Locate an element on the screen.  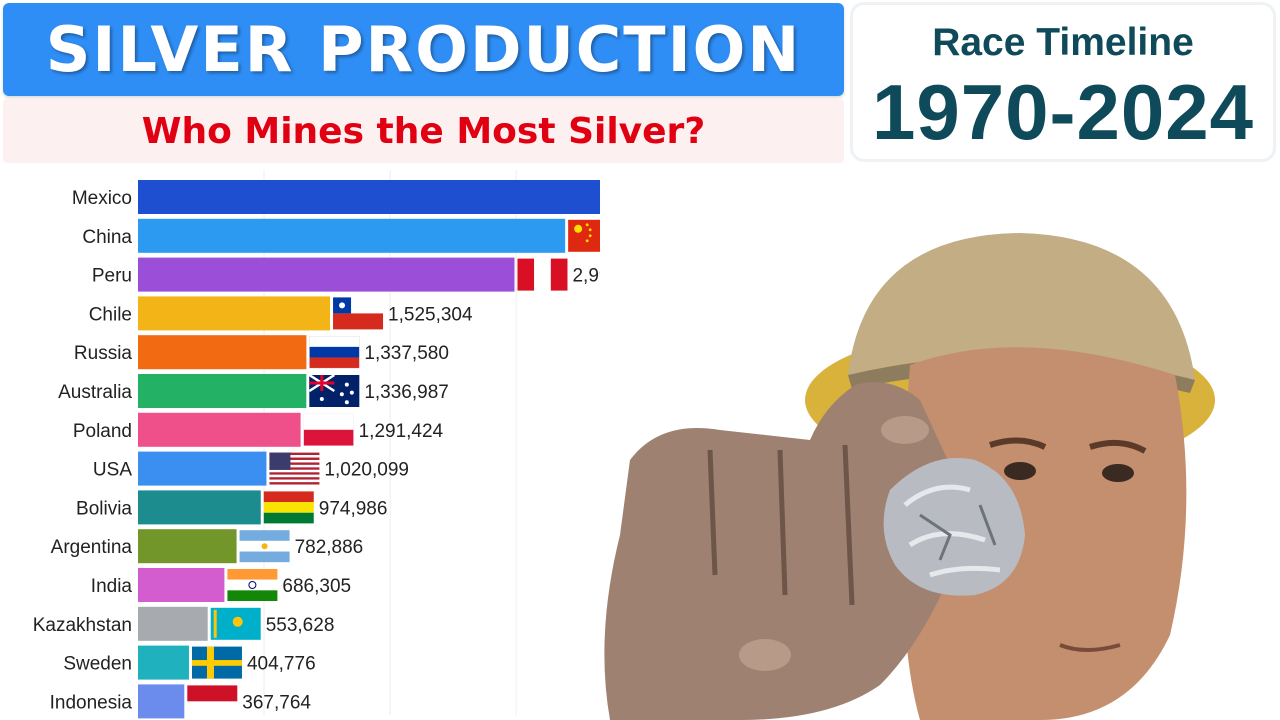
category-label: Indonesia is located at coordinates (91, 702).